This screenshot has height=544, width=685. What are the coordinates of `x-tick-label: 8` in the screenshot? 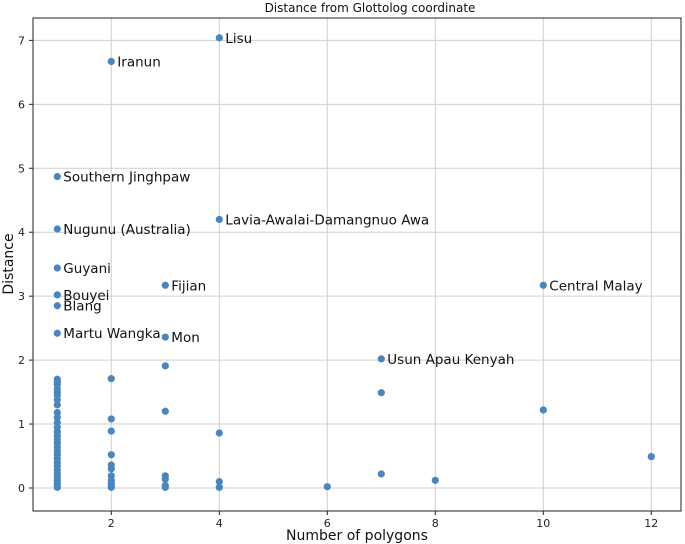 It's located at (435, 523).